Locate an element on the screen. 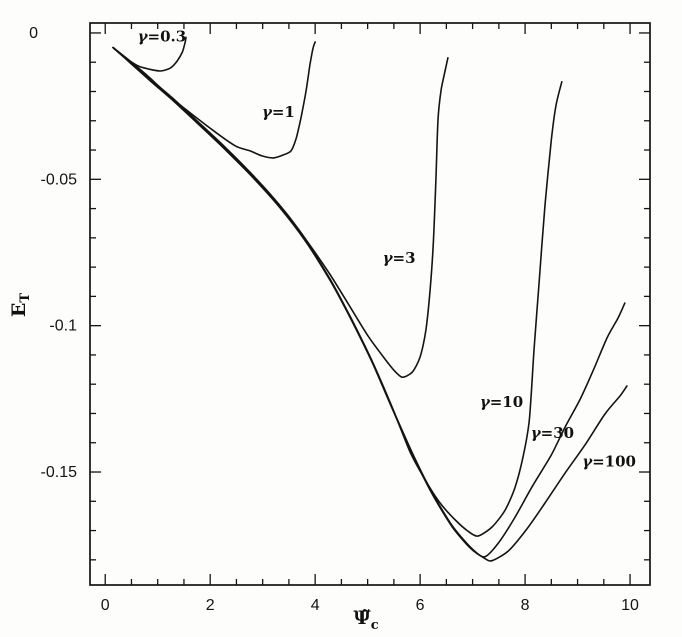  x-axis-label: Ψ̃c is located at coordinates (365, 620).